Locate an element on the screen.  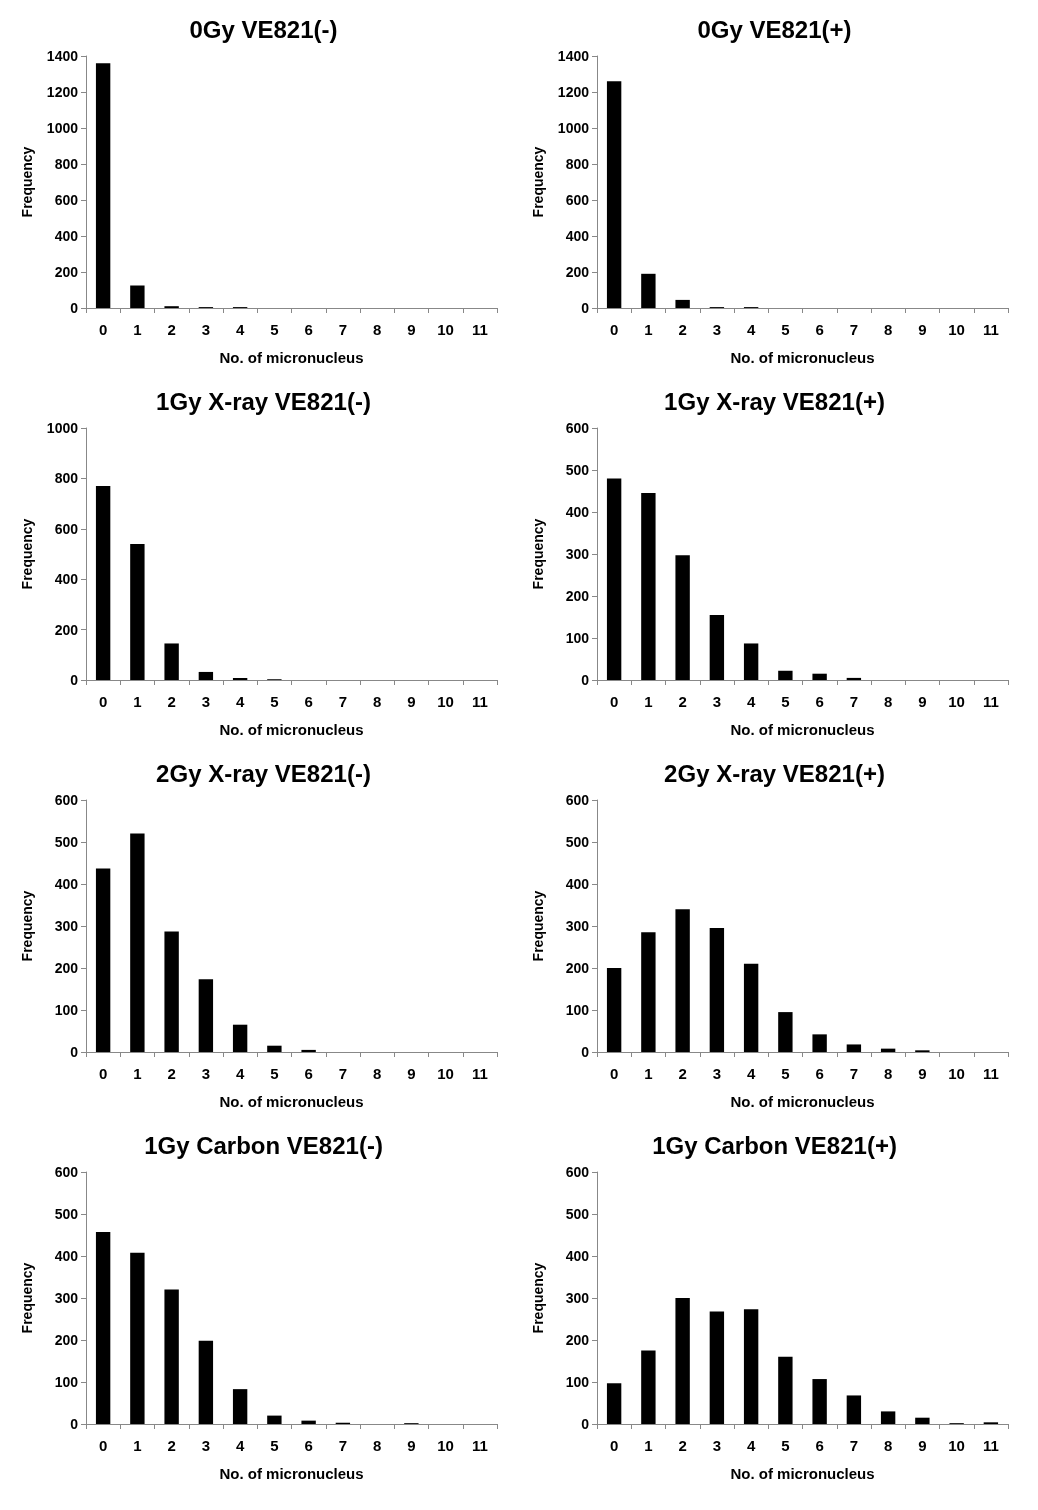
chart-title: 1Gy X-ray VE821(-) is located at coordinates (263, 401).